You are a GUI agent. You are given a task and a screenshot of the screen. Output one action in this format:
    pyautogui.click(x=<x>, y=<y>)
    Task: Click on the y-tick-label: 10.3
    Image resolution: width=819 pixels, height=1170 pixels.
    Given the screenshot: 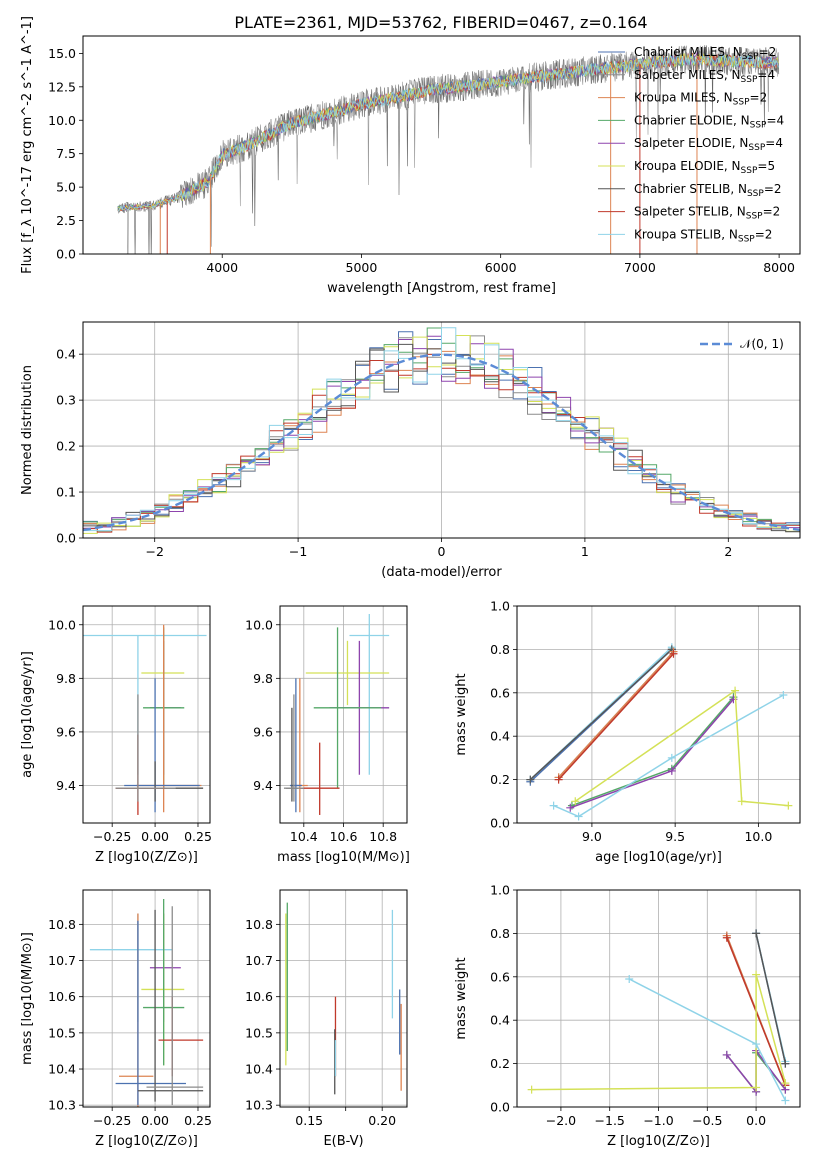 What is the action you would take?
    pyautogui.click(x=62, y=1105)
    